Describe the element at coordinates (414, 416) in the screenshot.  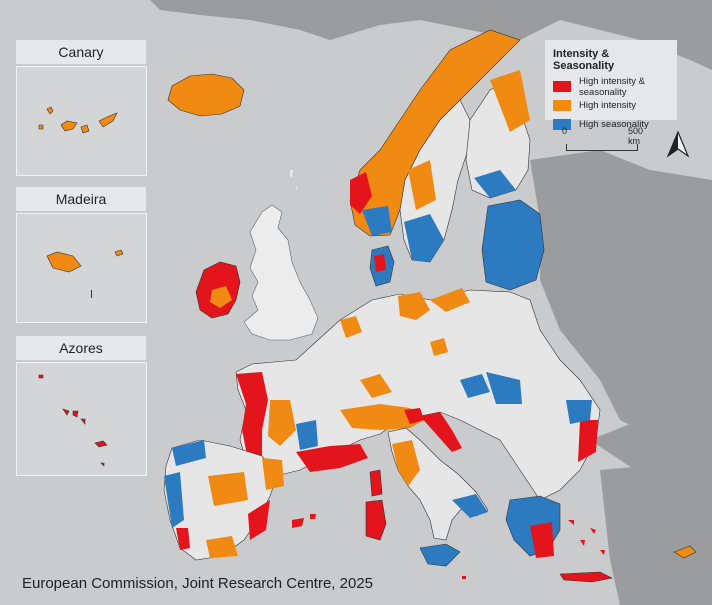
I see `slovenia-red` at that location.